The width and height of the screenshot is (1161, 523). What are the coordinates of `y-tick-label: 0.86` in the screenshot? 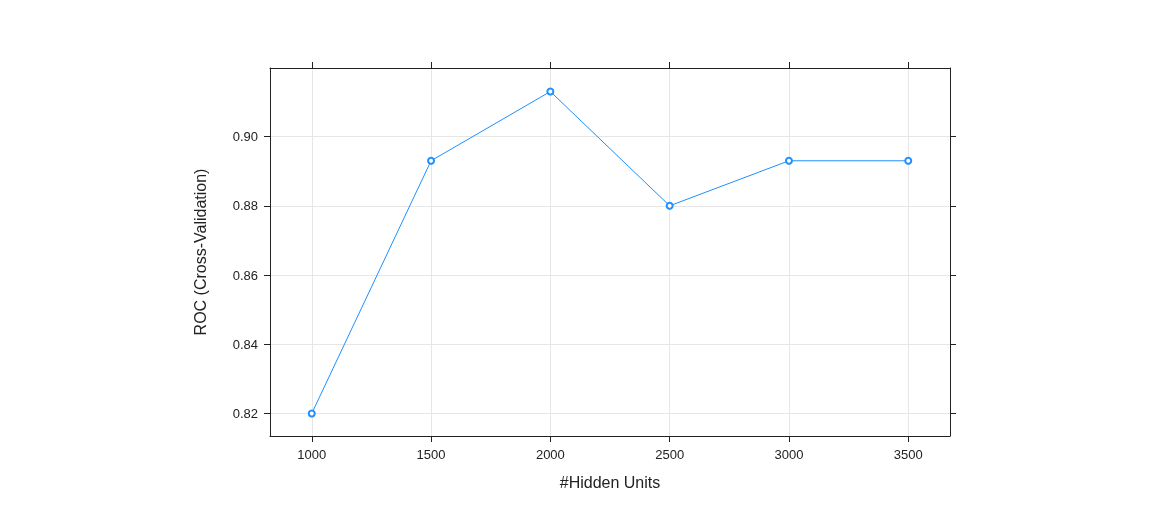 It's located at (245, 275).